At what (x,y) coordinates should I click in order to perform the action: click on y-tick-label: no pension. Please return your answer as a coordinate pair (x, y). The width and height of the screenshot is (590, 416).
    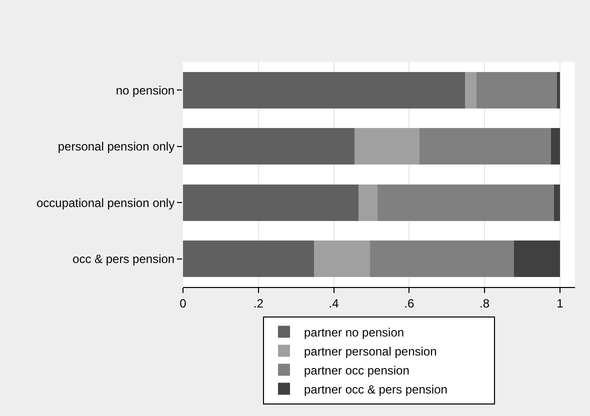
    Looking at the image, I should click on (145, 90).